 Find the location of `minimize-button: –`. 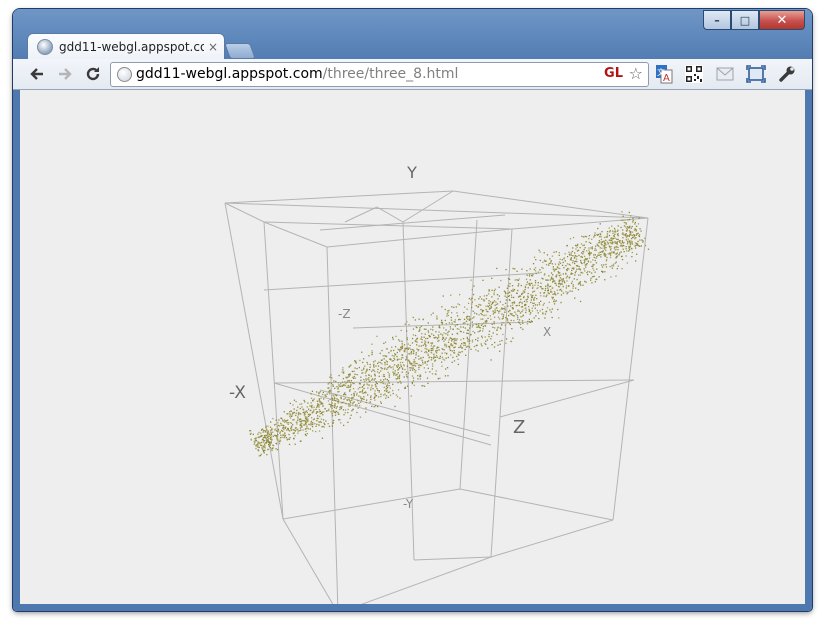

minimize-button: – is located at coordinates (717, 20).